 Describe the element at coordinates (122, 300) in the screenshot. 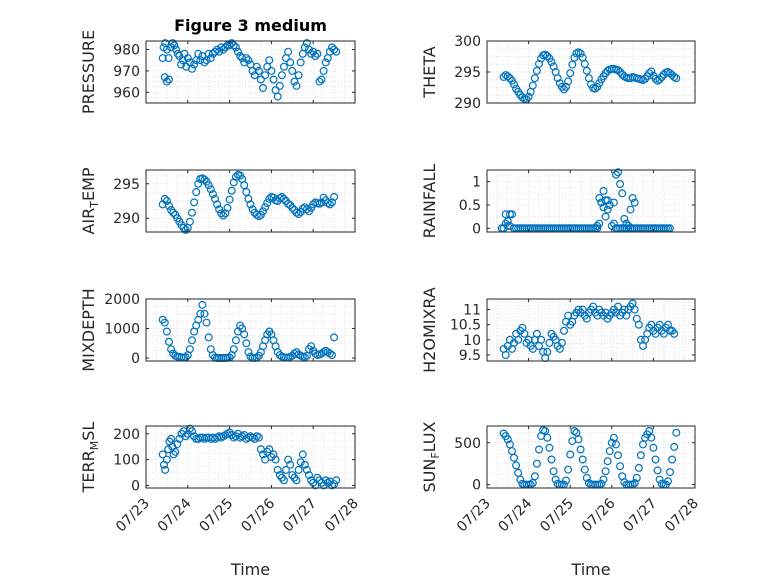

I see `y-tick-label: 2000` at that location.